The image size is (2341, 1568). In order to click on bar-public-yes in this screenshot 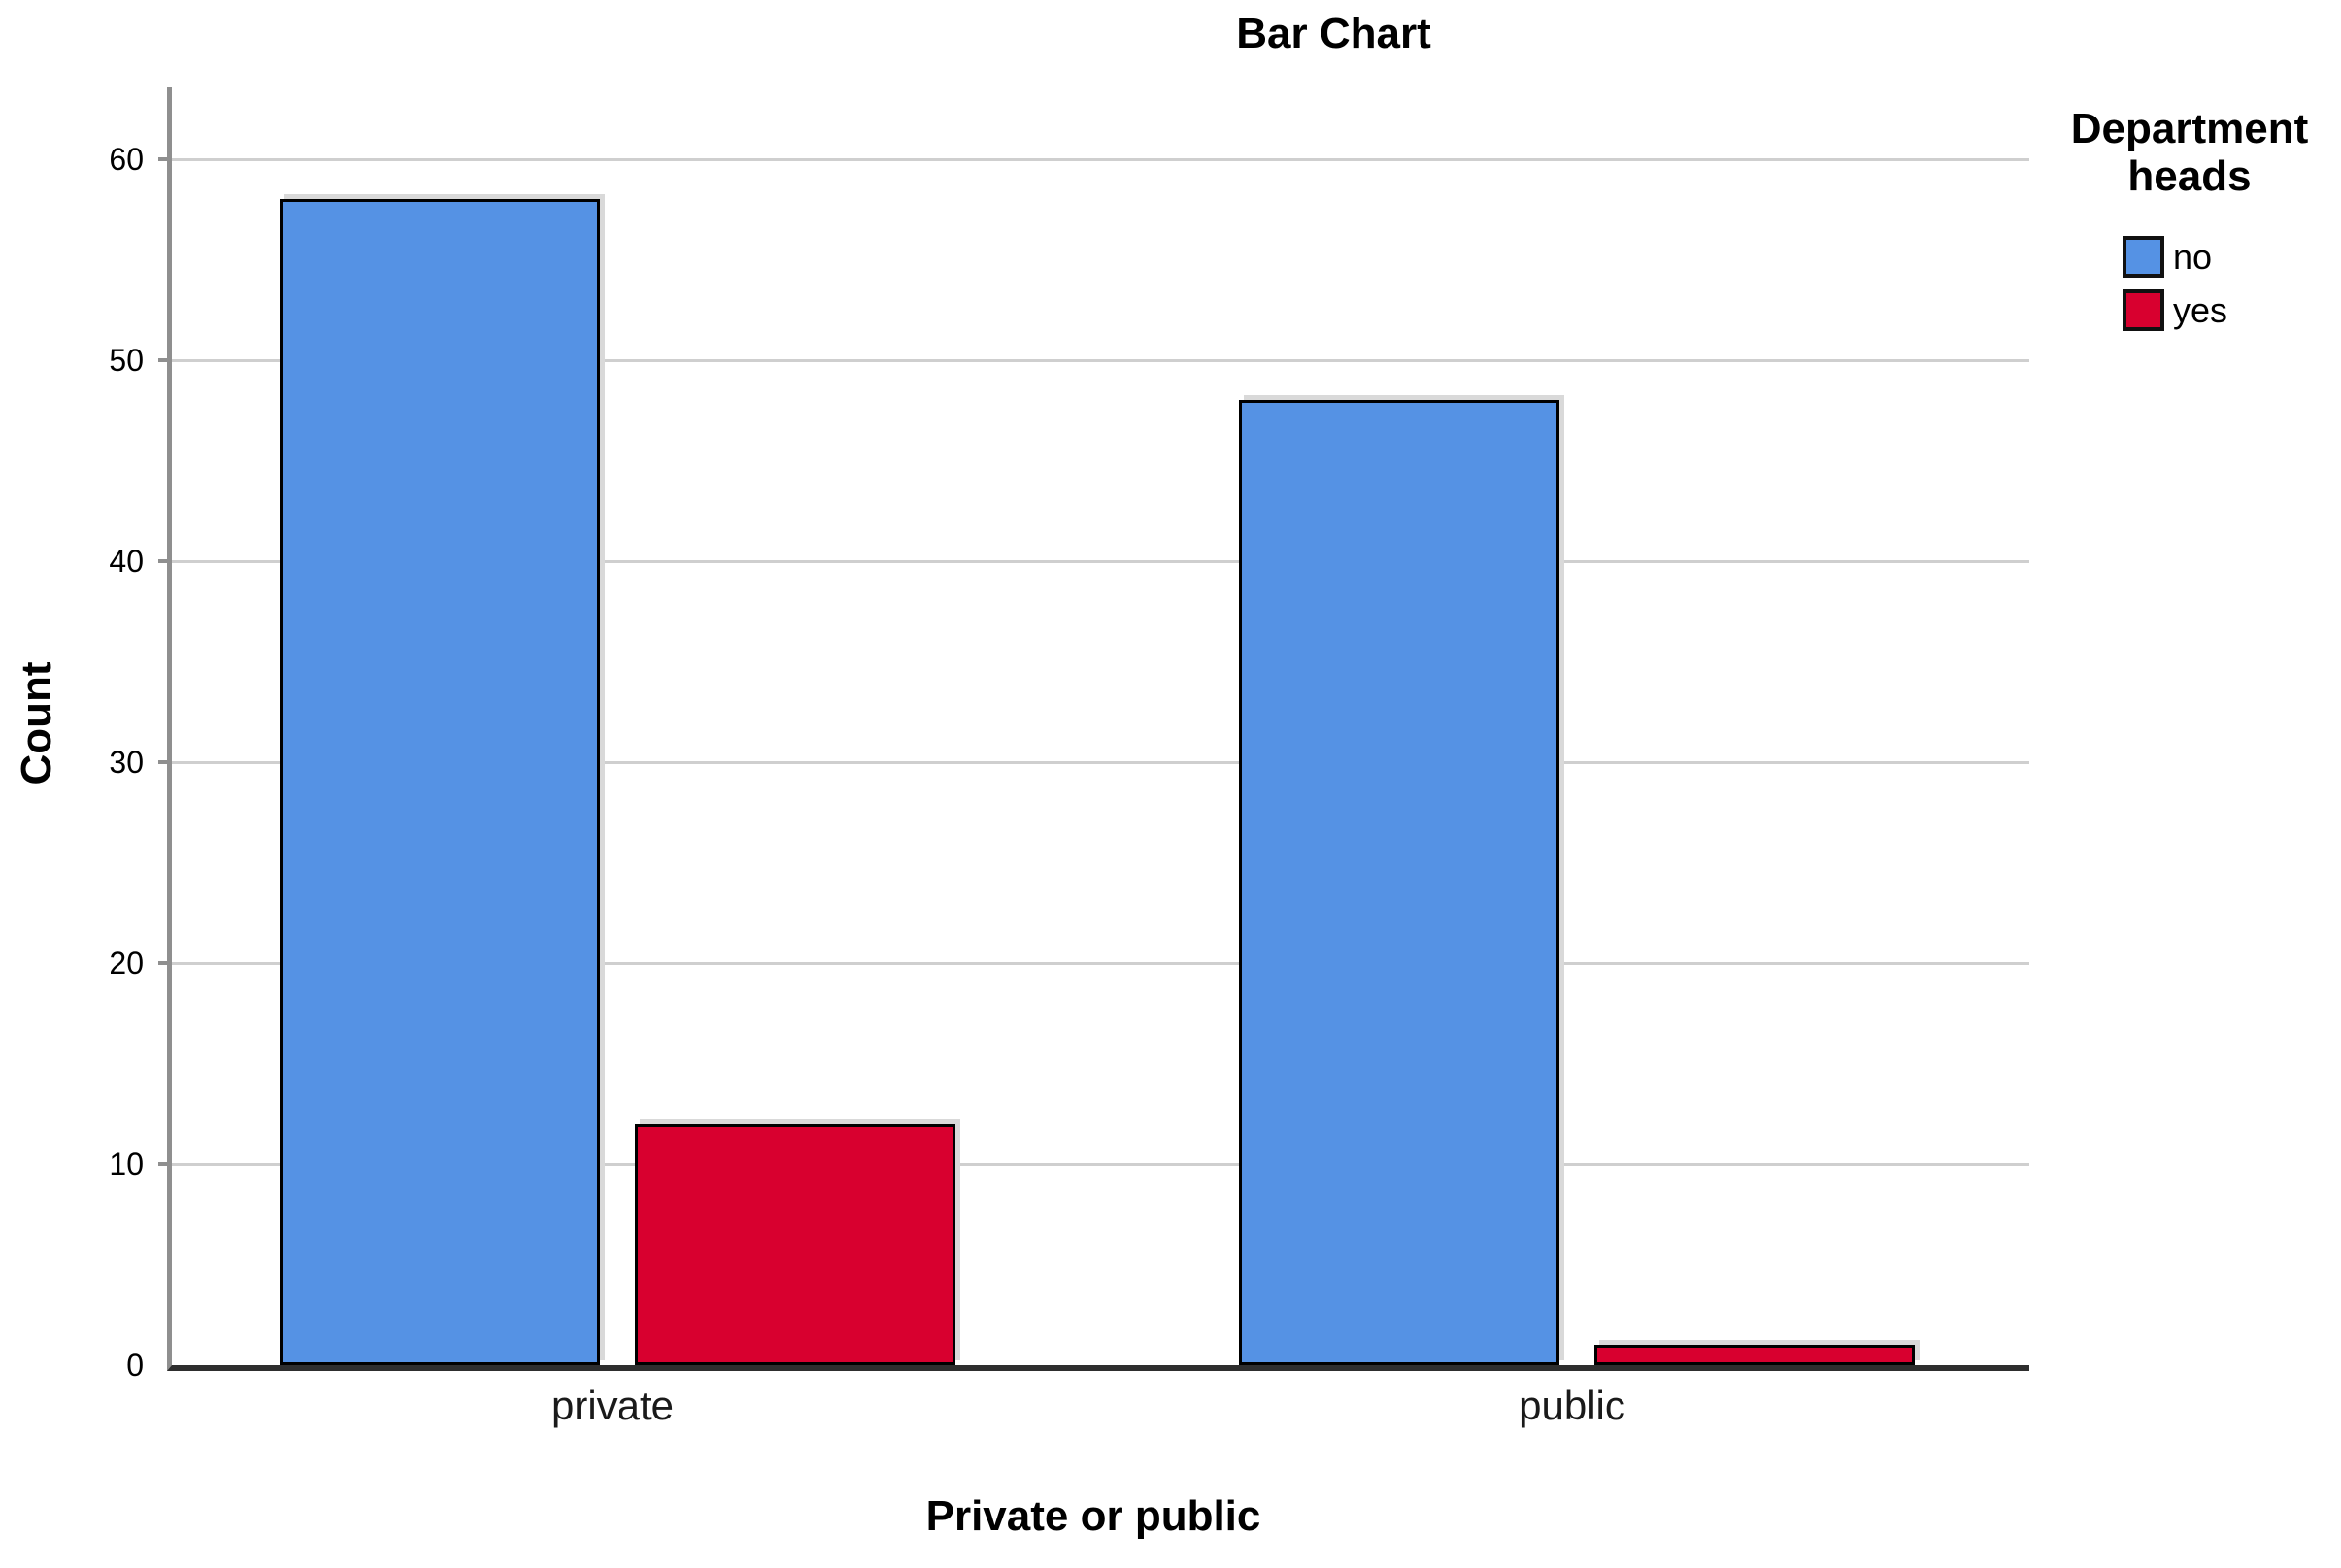, I will do `click(1754, 1355)`.